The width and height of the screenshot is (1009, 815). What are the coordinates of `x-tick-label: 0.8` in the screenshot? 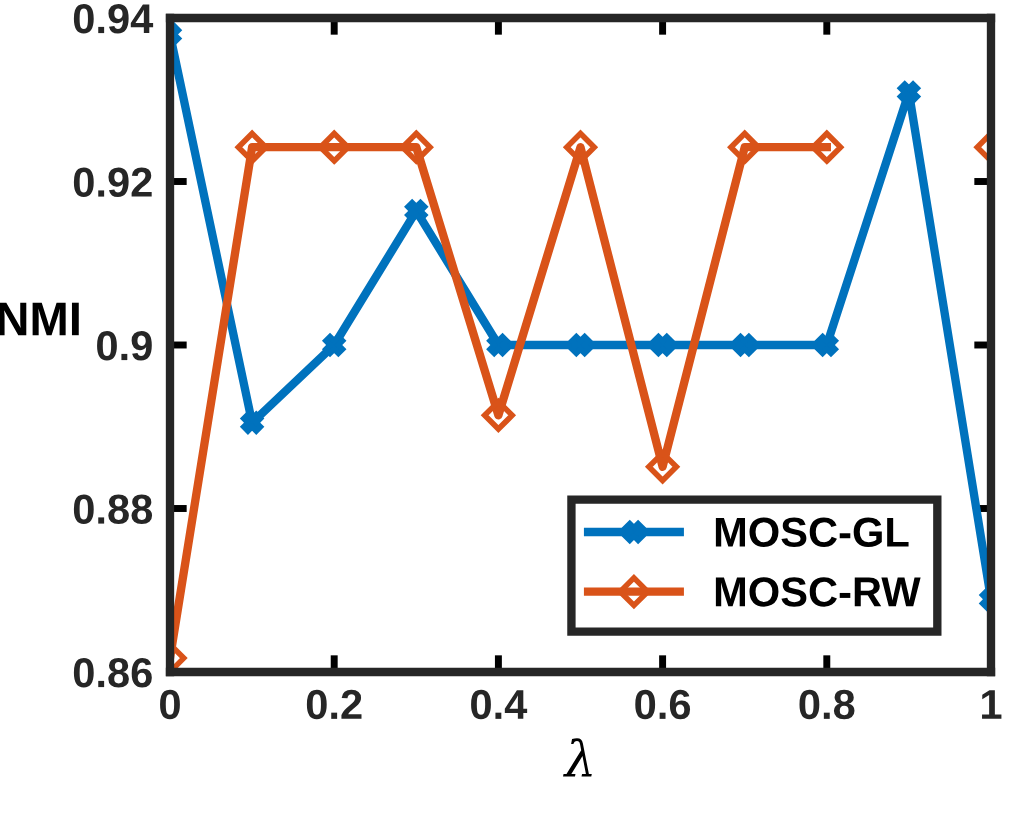 It's located at (827, 704).